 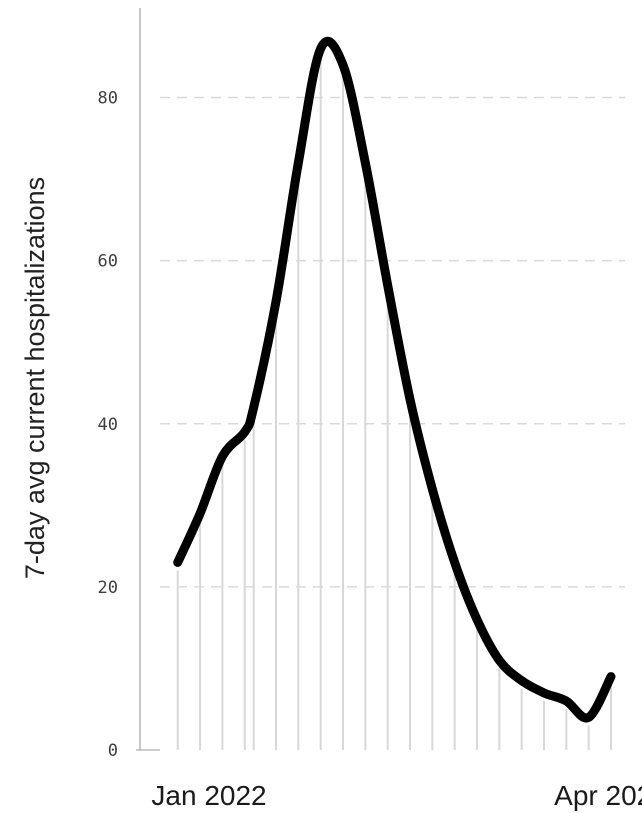 I want to click on y-tick-label: 80, so click(x=108, y=99).